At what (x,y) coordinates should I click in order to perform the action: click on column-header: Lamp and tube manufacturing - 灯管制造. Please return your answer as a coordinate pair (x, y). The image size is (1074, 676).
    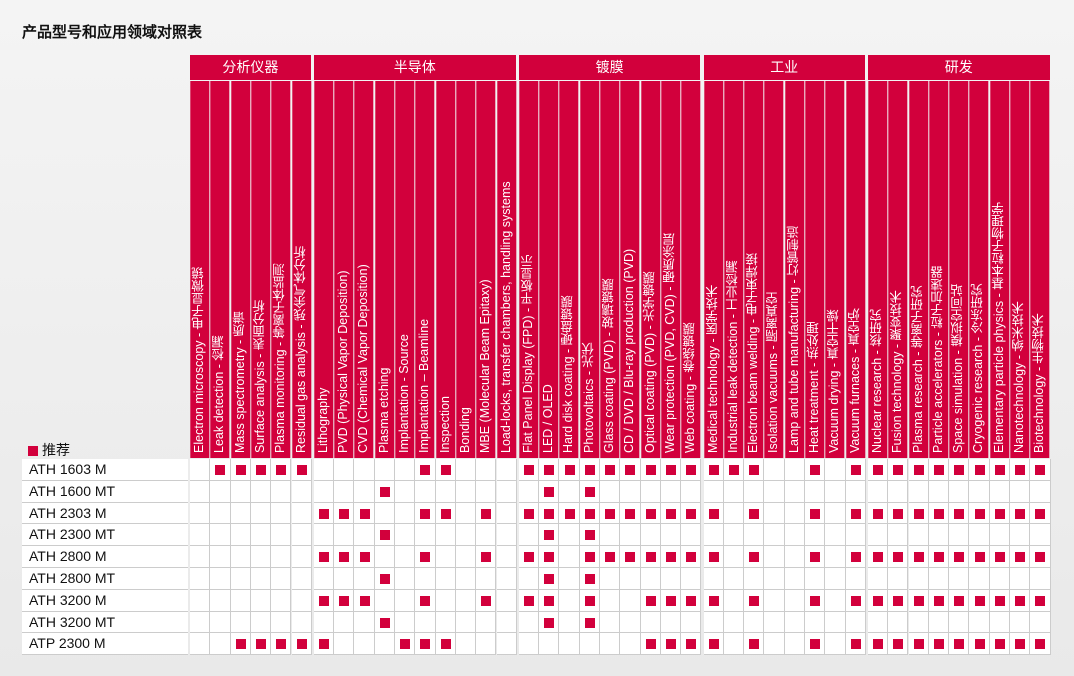
    Looking at the image, I should click on (794, 269).